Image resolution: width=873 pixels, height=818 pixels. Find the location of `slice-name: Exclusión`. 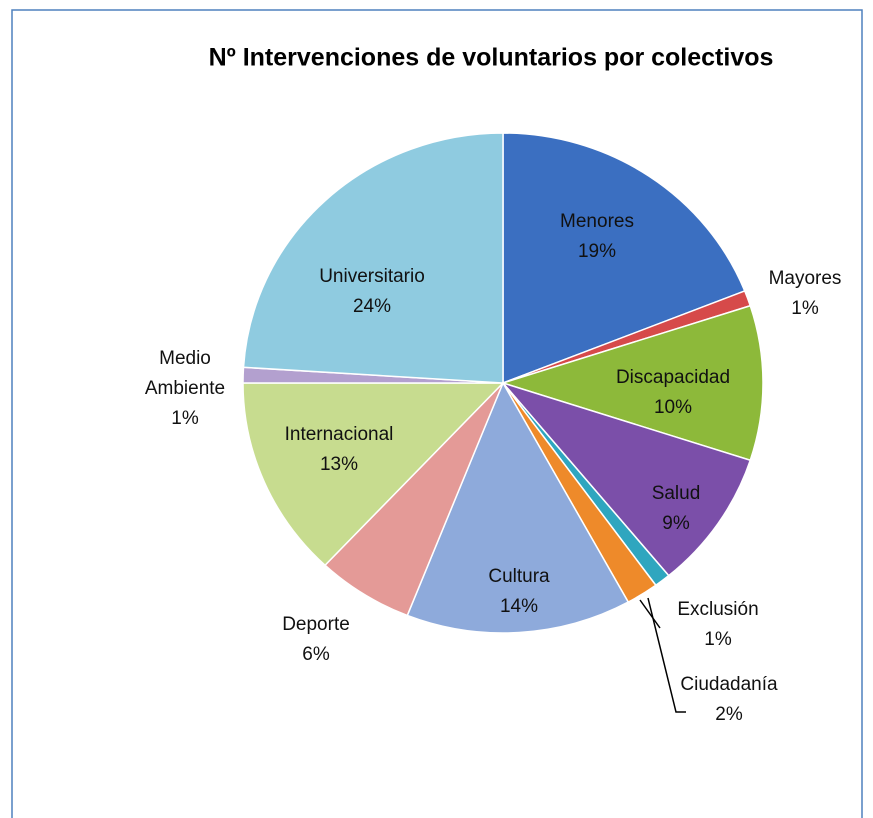

slice-name: Exclusión is located at coordinates (718, 609).